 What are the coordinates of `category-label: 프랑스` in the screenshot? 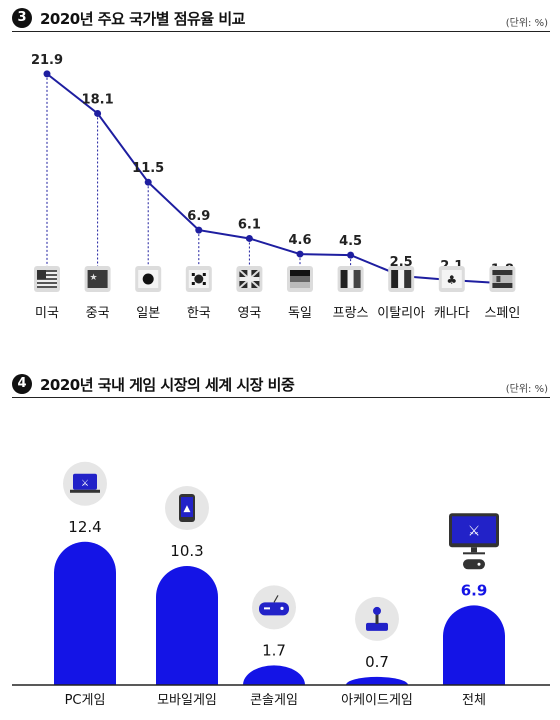 It's located at (351, 313).